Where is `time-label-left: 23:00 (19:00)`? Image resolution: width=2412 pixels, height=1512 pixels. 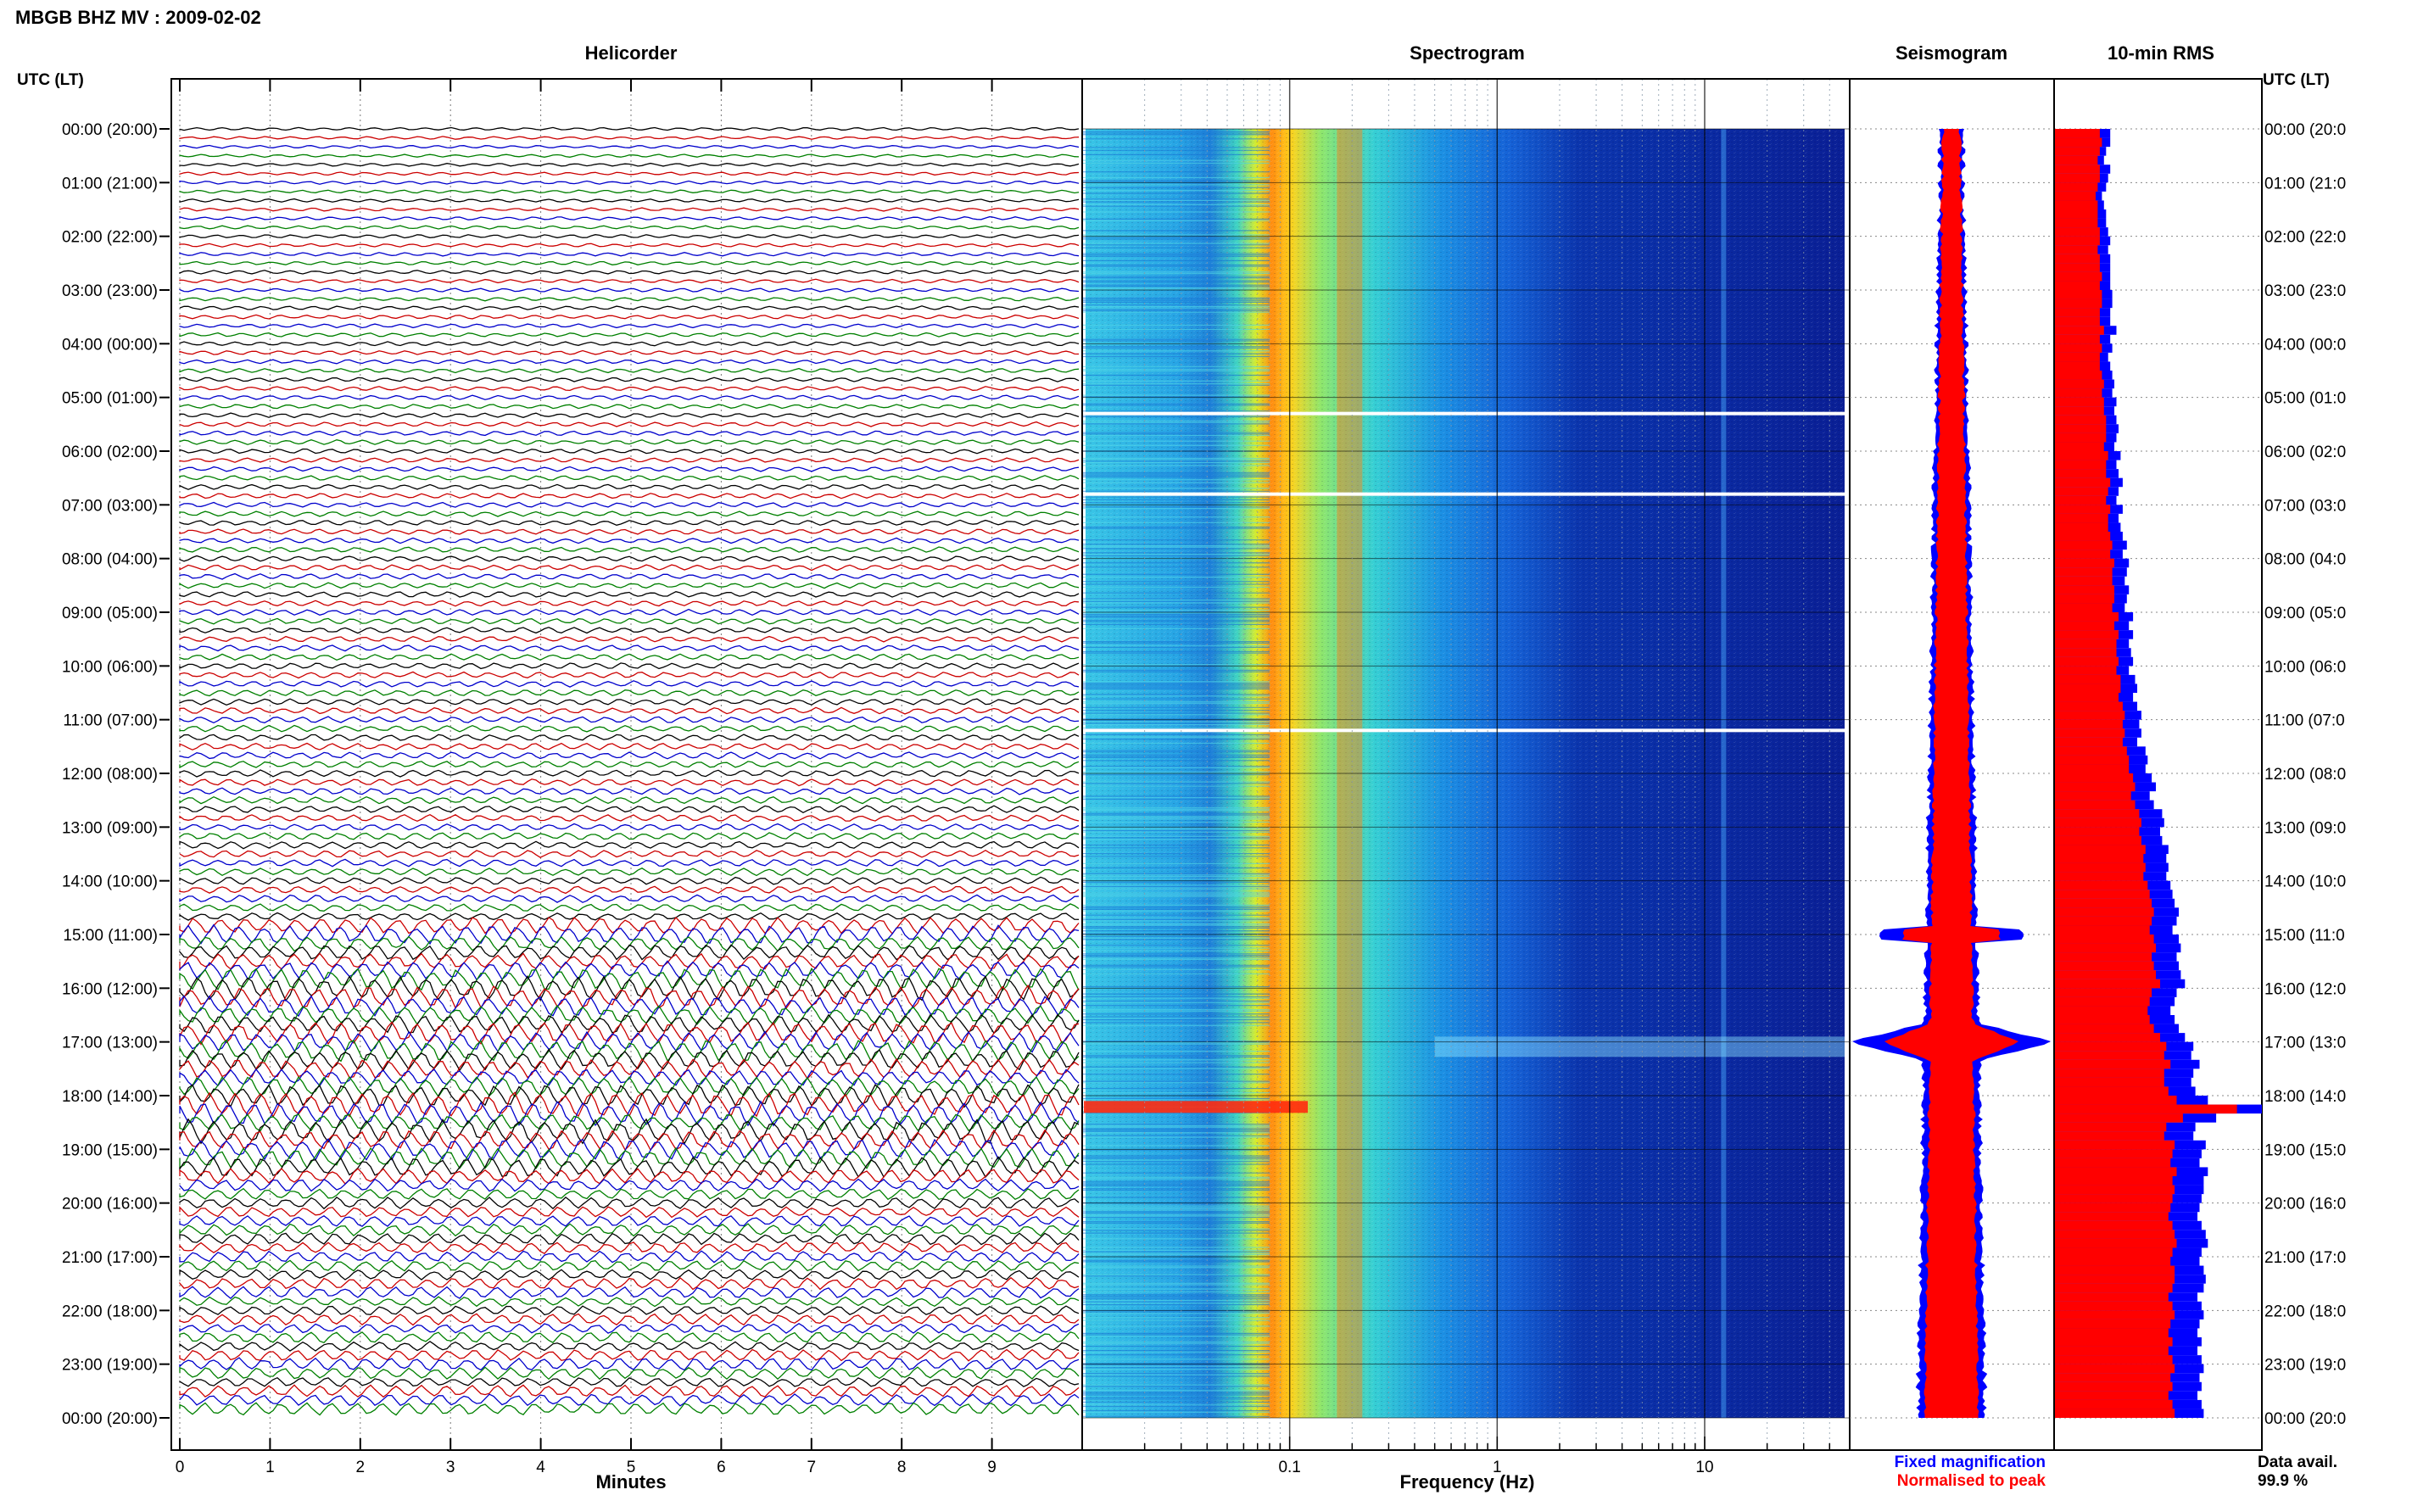
time-label-left: 23:00 (19:00) is located at coordinates (110, 1366).